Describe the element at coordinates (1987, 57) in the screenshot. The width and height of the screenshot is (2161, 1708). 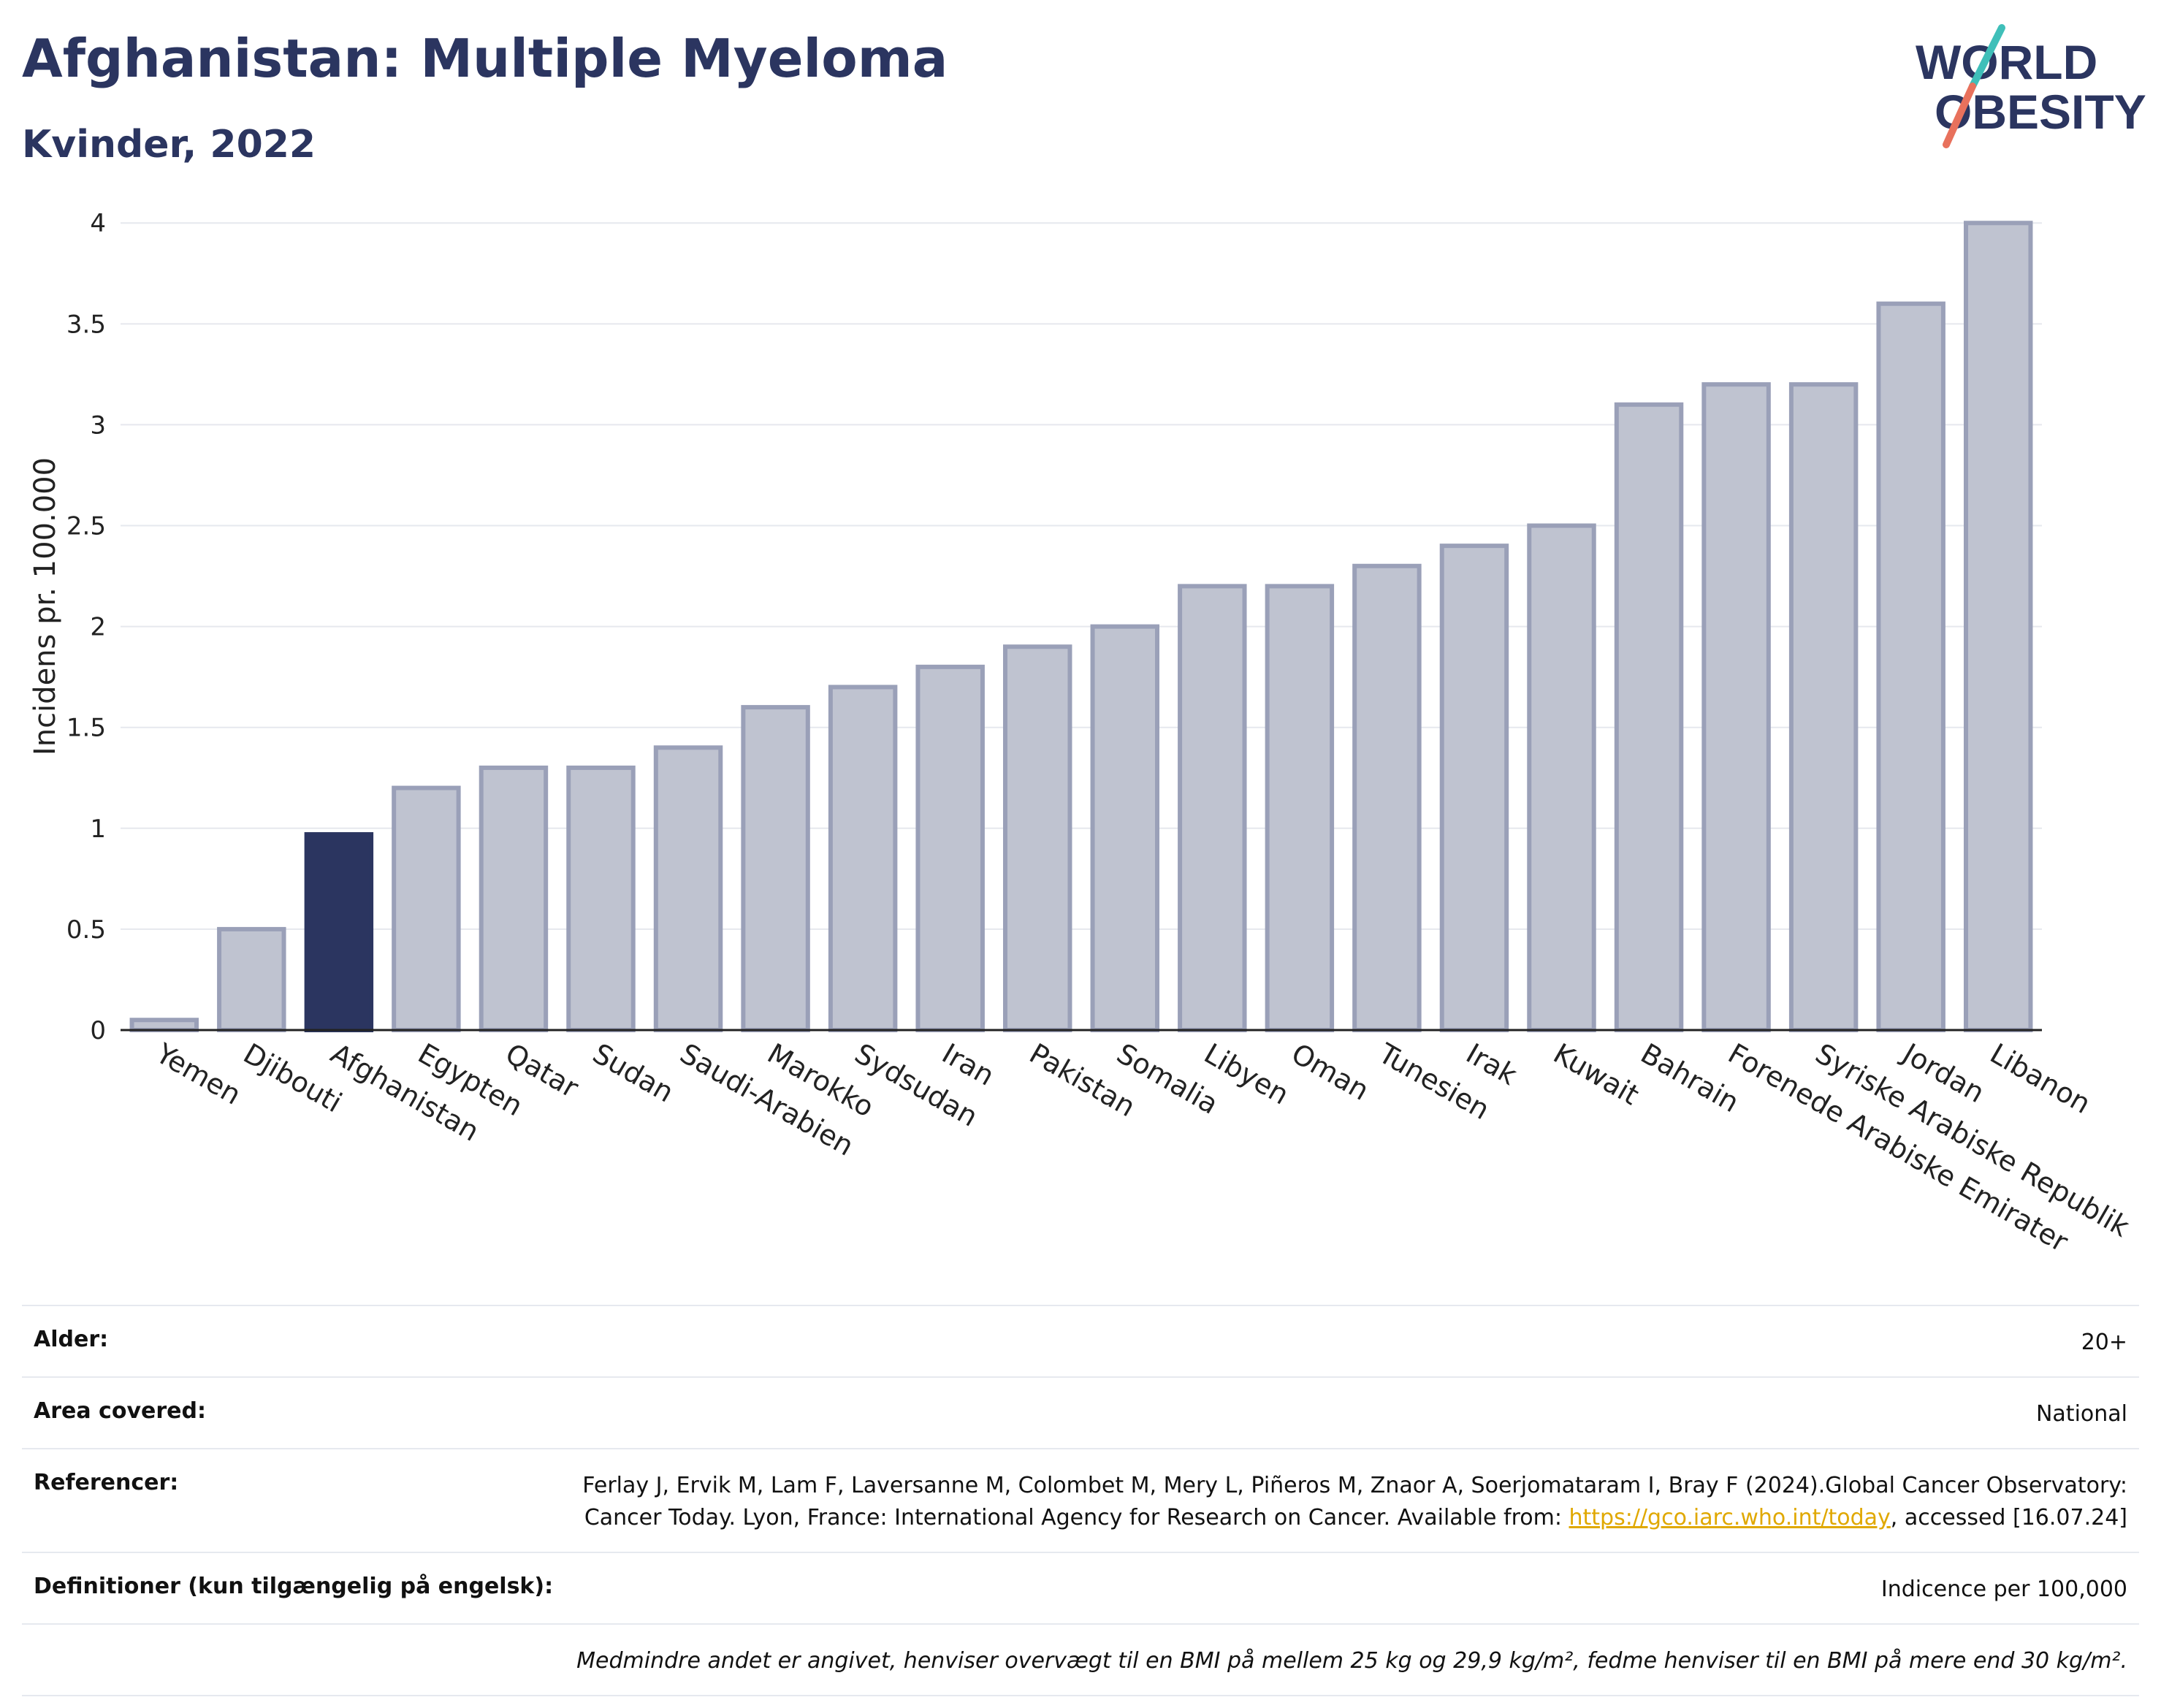
I see `logo-slash-teal` at that location.